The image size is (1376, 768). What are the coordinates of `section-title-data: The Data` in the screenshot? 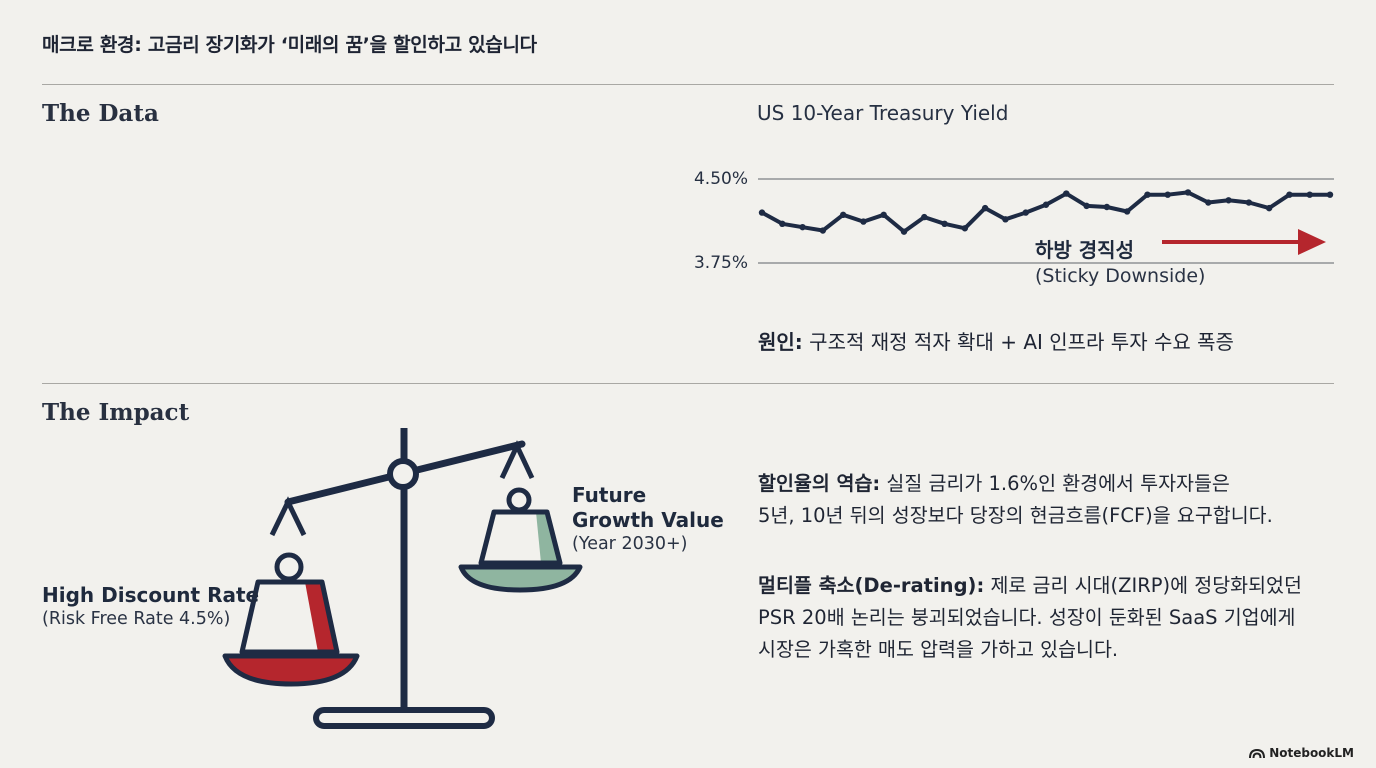 It's located at (100, 113).